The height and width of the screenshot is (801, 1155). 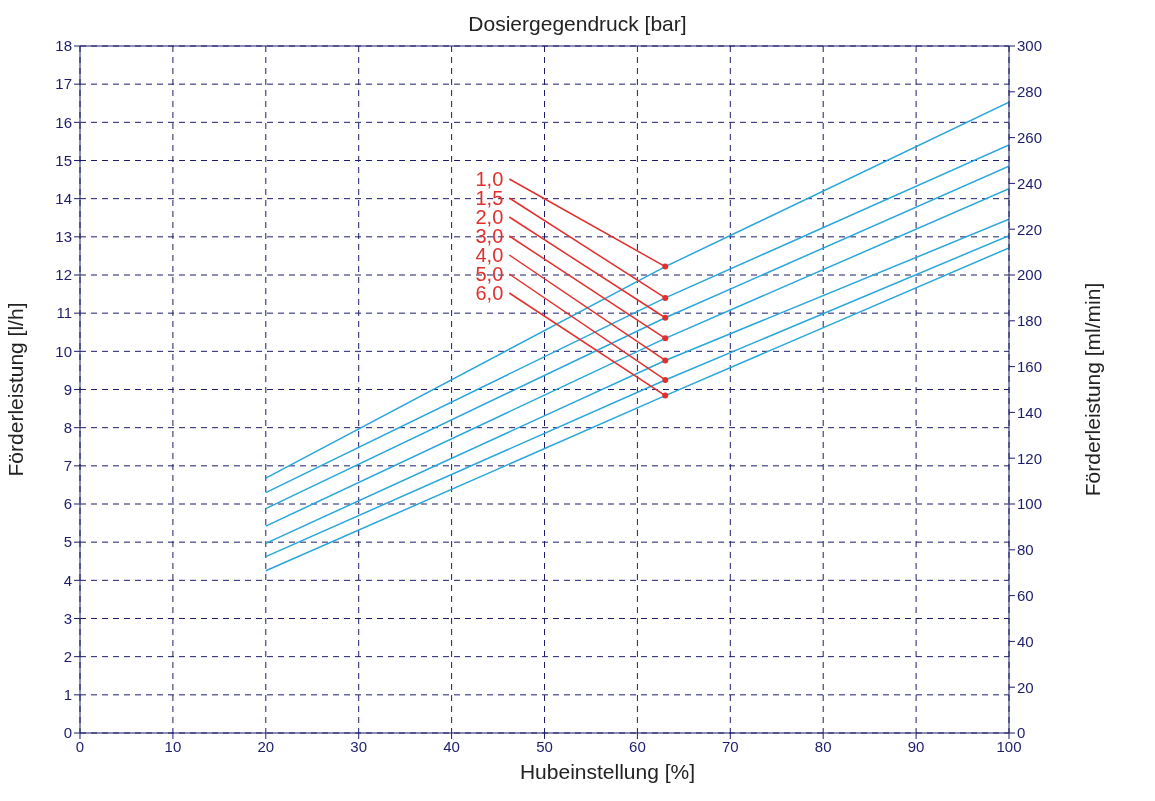 What do you see at coordinates (63, 237) in the screenshot?
I see `y-tick-label: 13` at bounding box center [63, 237].